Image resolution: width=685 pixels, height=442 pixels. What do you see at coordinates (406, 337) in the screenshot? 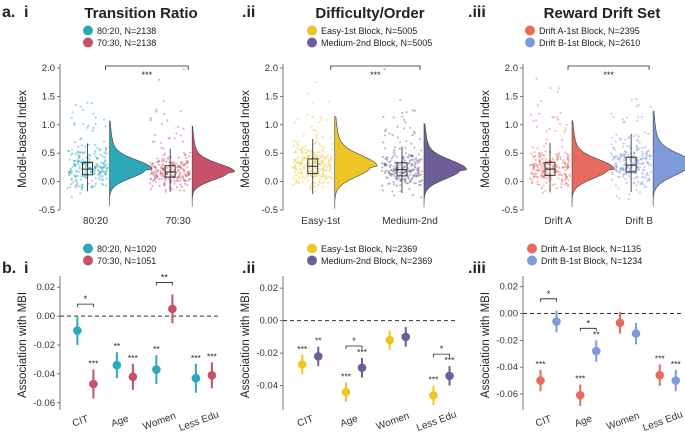
I see `point-estimate` at bounding box center [406, 337].